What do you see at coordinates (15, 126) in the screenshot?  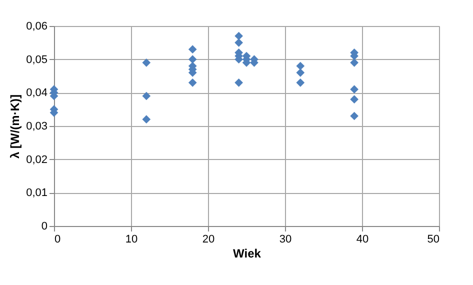 I see `y-axis-title: λ [W/(m·K)]` at bounding box center [15, 126].